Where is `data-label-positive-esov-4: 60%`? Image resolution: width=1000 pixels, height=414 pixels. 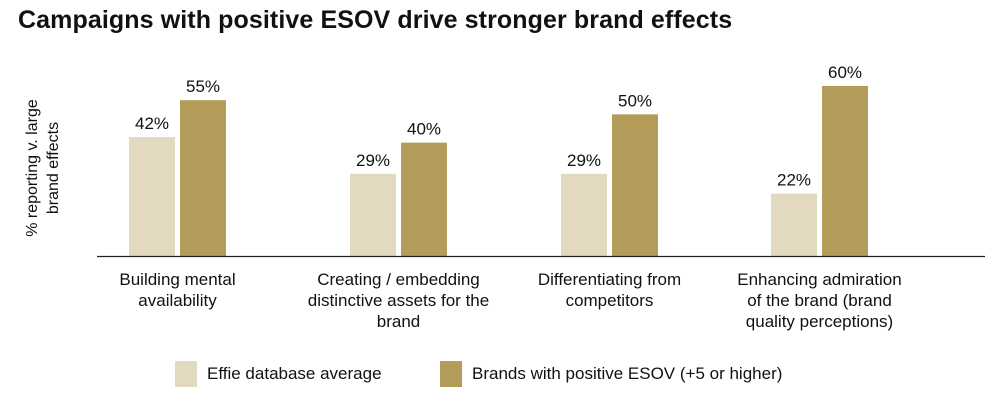
data-label-positive-esov-4: 60% is located at coordinates (845, 72).